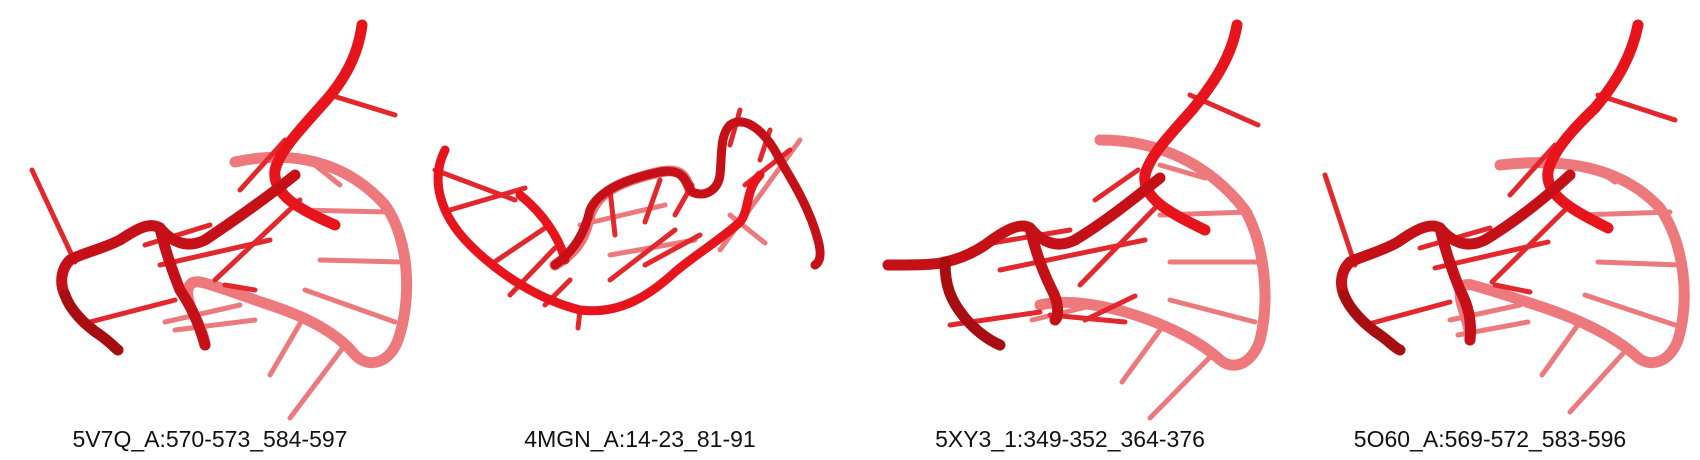 The height and width of the screenshot is (460, 1700). What do you see at coordinates (1490, 439) in the screenshot?
I see `structure-label: 5O60_A:569-572_583-596` at bounding box center [1490, 439].